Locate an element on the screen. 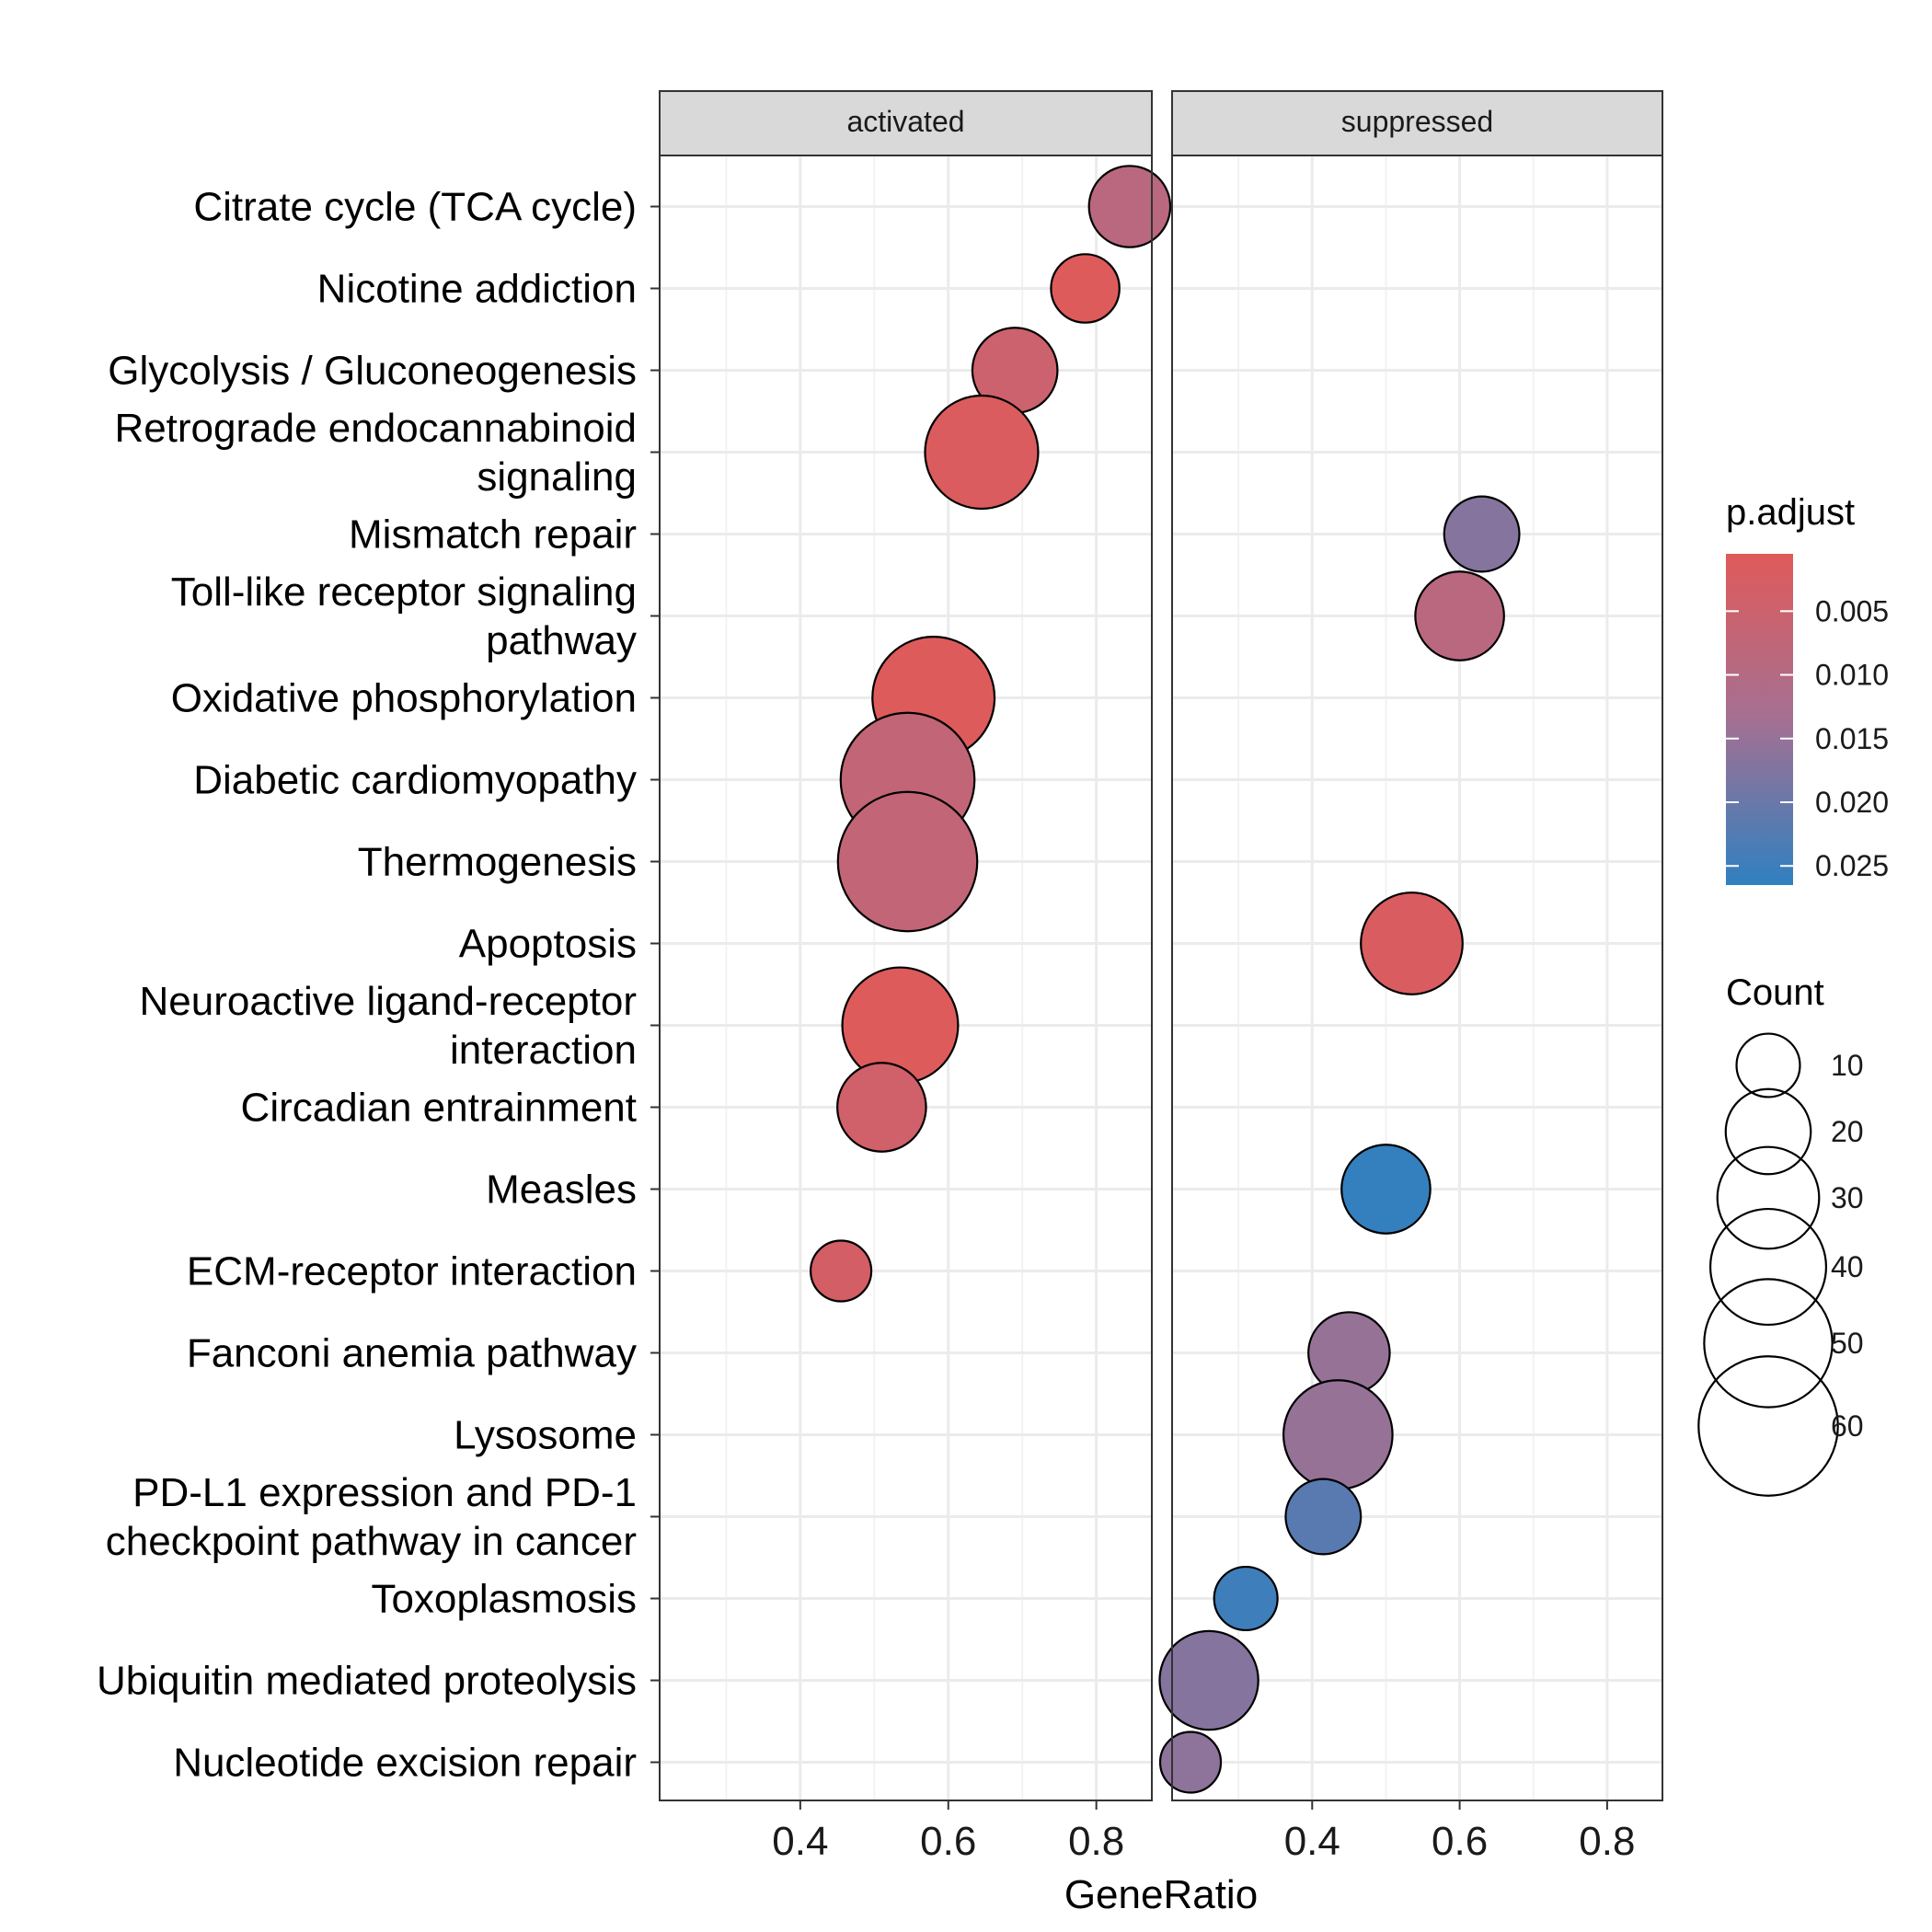 The height and width of the screenshot is (1932, 1932). y-tick-label: Circadian entrainment is located at coordinates (439, 1108).